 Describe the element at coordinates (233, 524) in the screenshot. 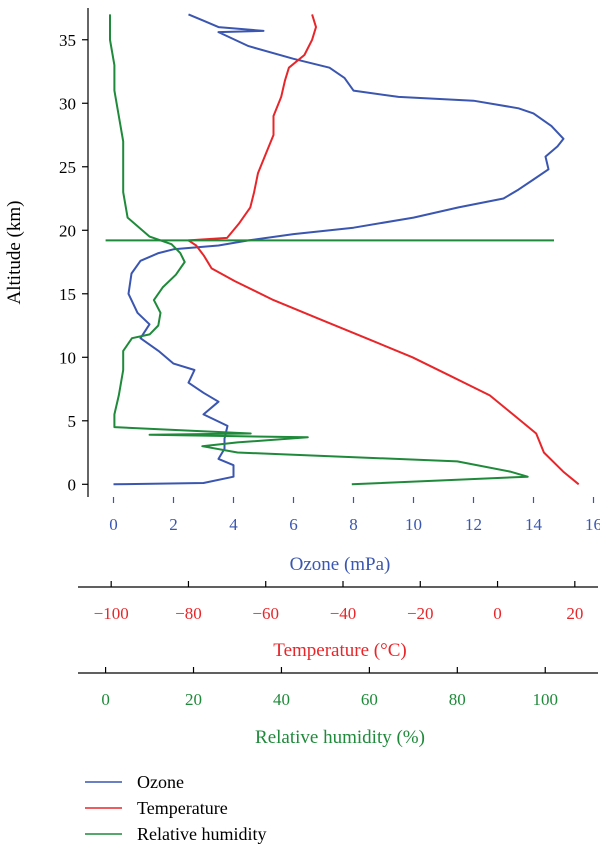

I see `ozone-tick-label: 4` at that location.